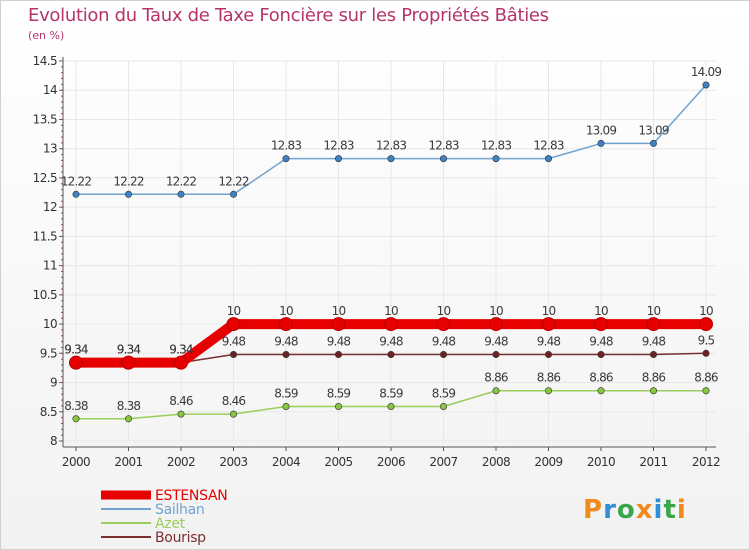 The image size is (750, 550). I want to click on y-tick-label: 12.5, so click(45, 178).